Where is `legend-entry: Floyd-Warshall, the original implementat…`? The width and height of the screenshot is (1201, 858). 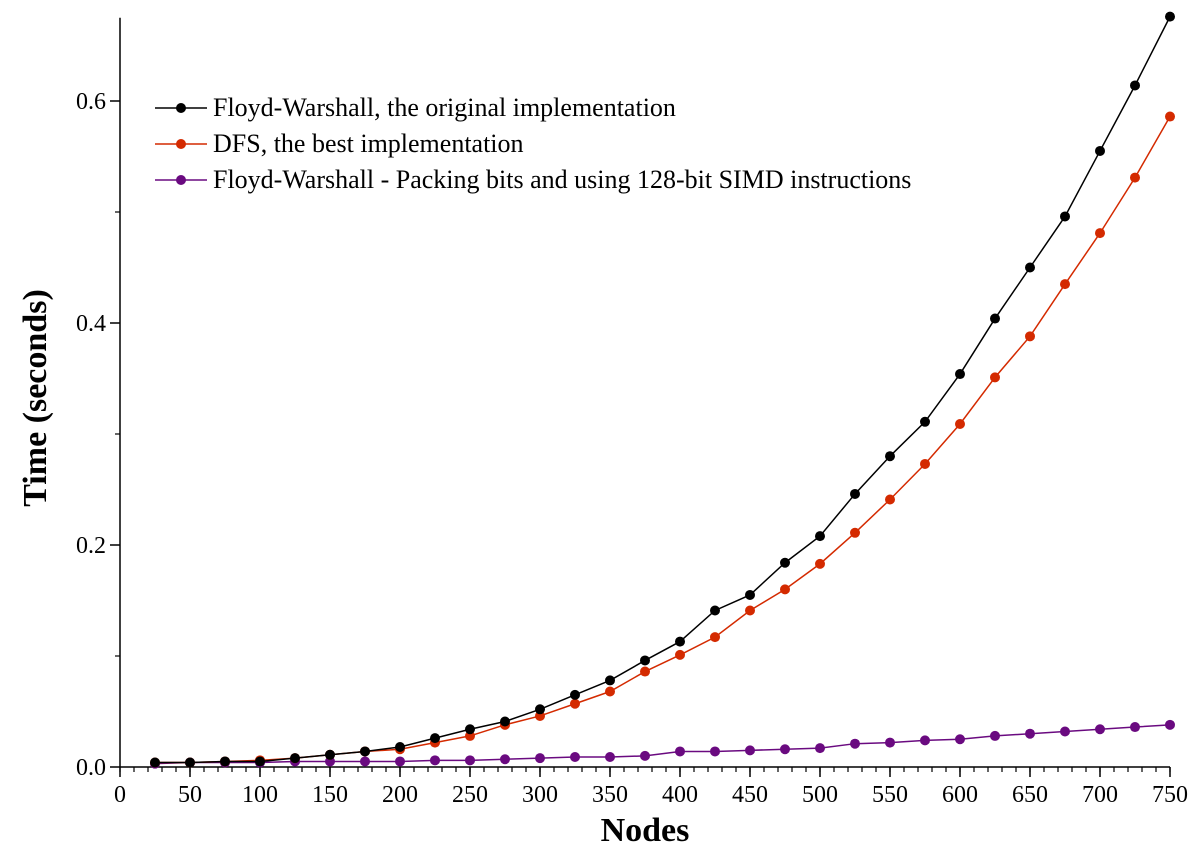 legend-entry: Floyd-Warshall, the original implementat… is located at coordinates (415, 107).